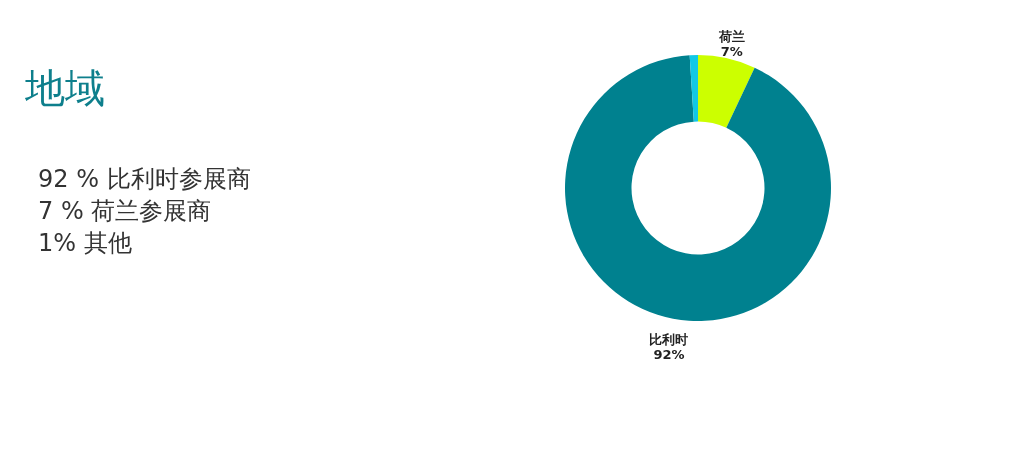 The height and width of the screenshot is (463, 1014). Describe the element at coordinates (731, 51) in the screenshot. I see `data-label: 7%` at that location.